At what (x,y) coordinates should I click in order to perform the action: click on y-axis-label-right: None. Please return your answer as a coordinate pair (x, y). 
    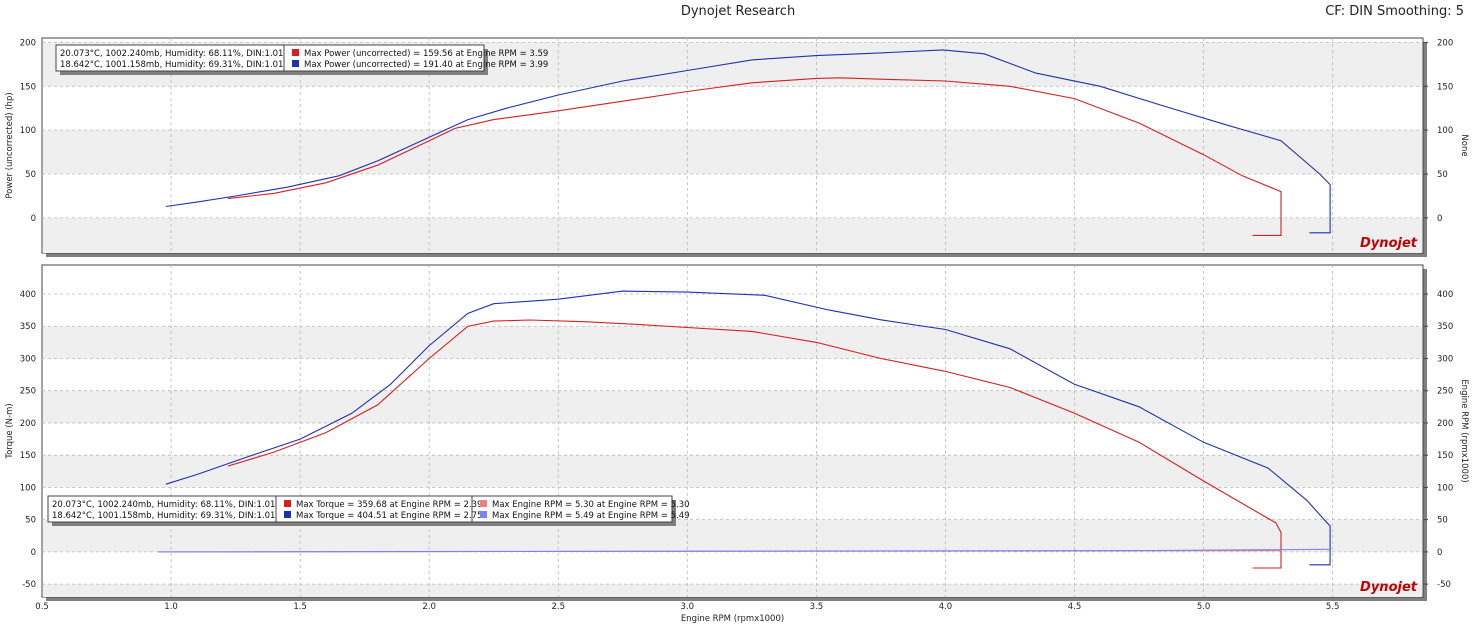
    Looking at the image, I should click on (1464, 145).